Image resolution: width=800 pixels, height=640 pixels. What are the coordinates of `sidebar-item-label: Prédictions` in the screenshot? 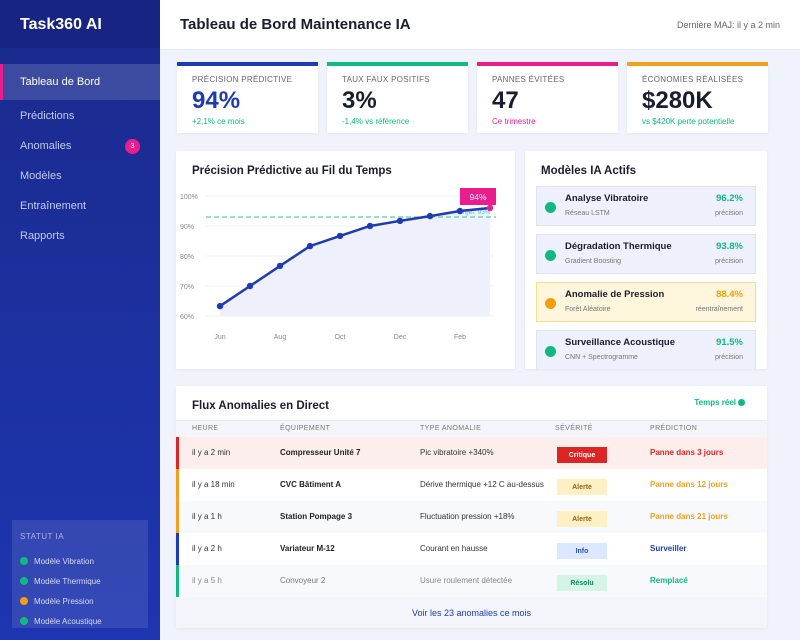 It's located at (47, 116).